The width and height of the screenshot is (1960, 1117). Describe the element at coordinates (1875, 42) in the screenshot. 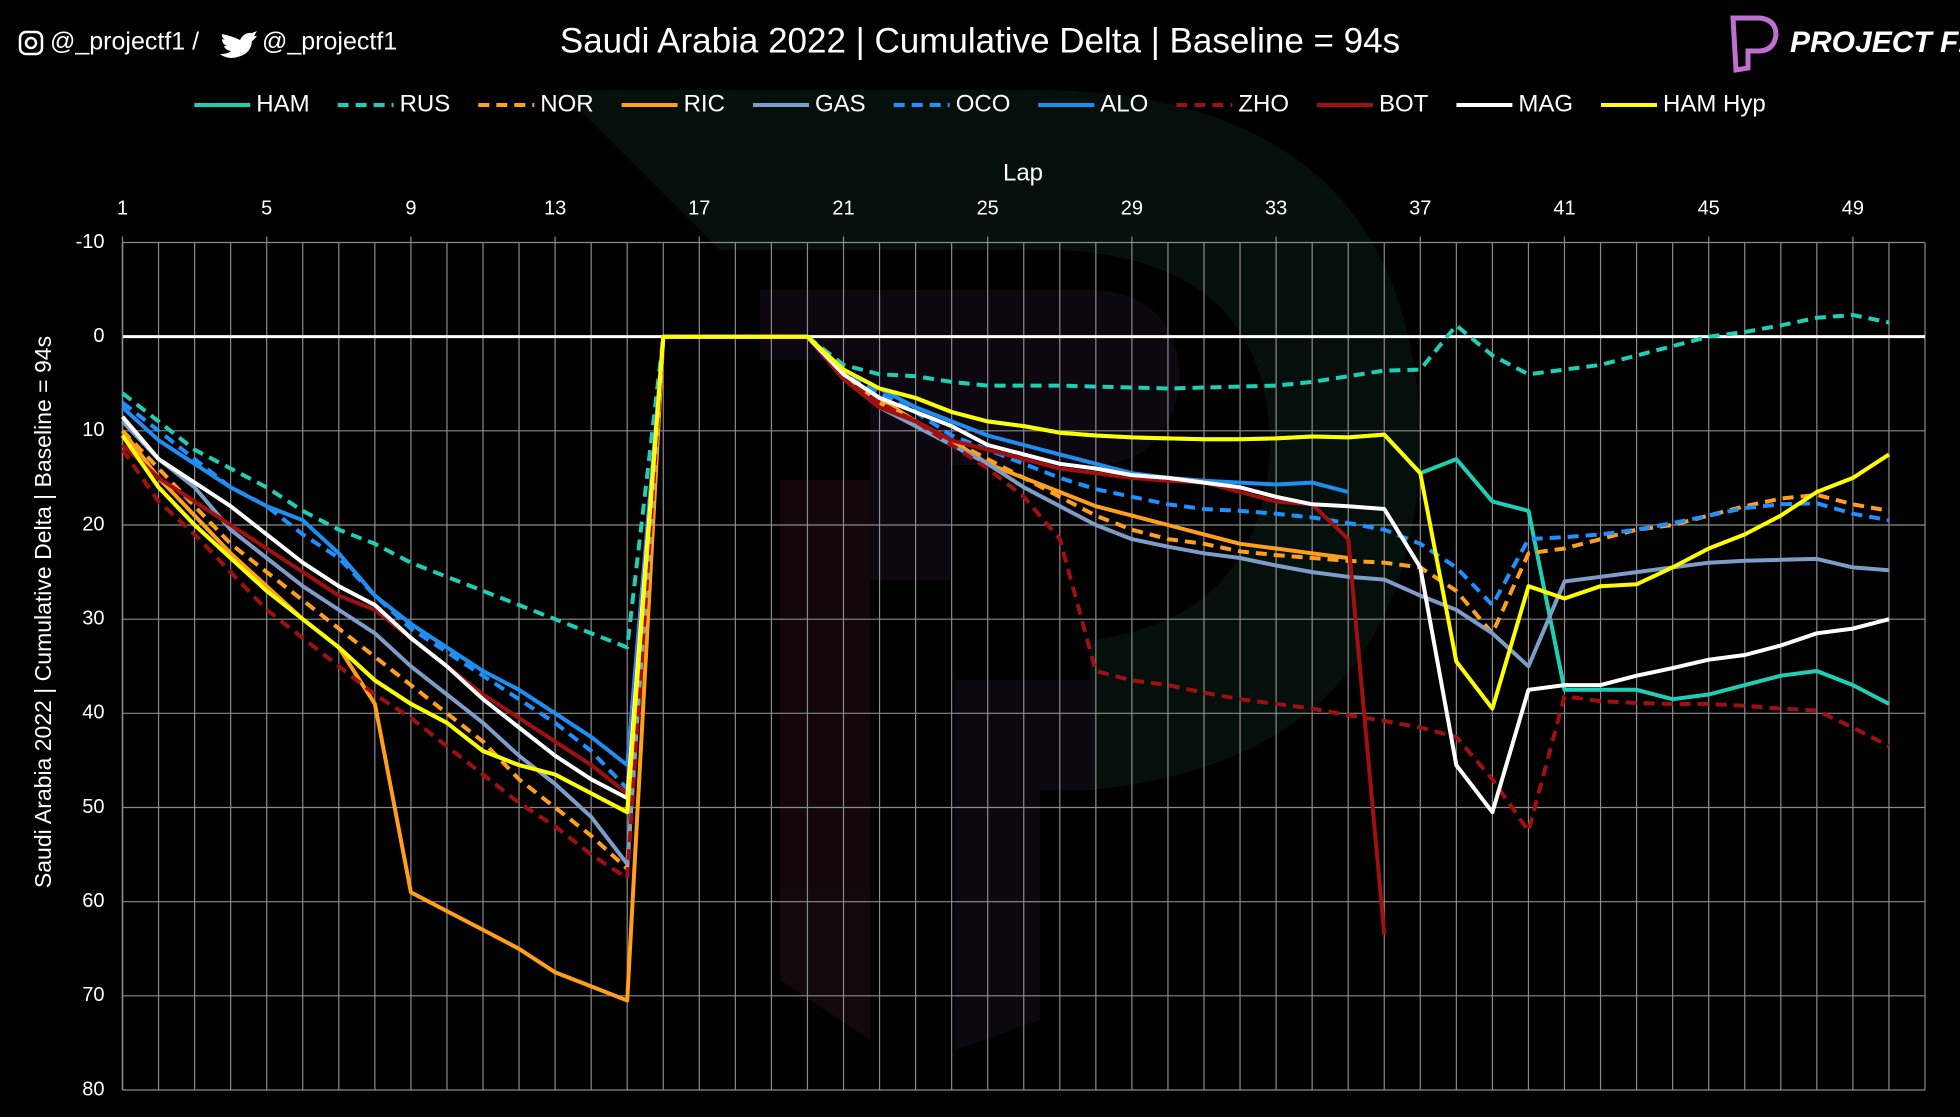

I see `brand: PROJECT F1` at that location.